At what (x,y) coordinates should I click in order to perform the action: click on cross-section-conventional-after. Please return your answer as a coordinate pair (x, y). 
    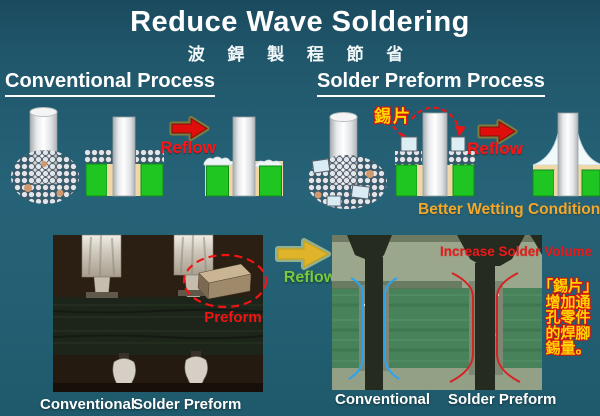
    Looking at the image, I should click on (243, 156).